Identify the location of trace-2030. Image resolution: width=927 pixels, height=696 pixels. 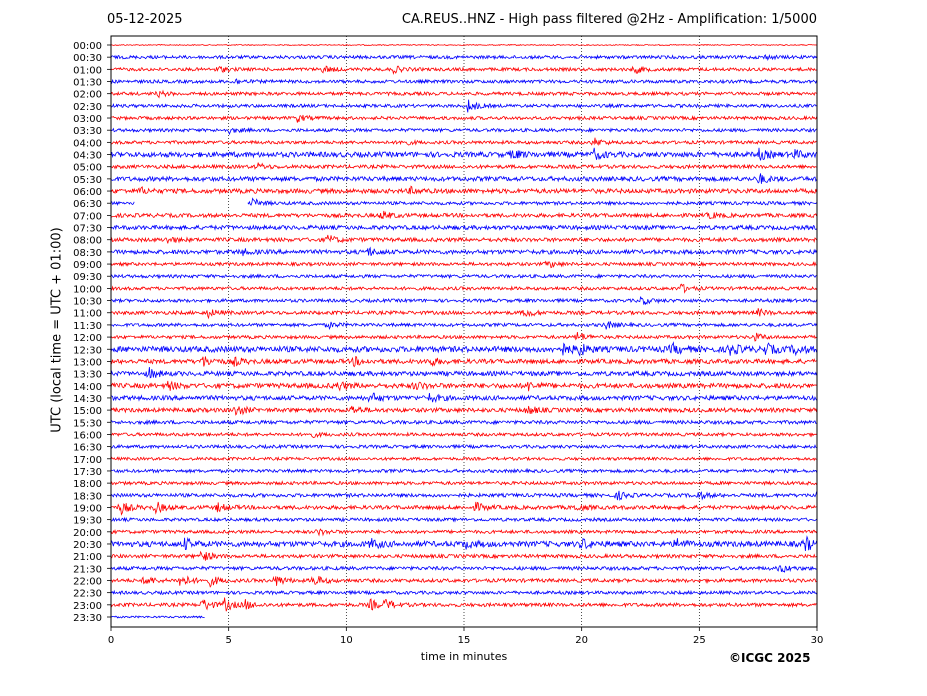
(463, 543).